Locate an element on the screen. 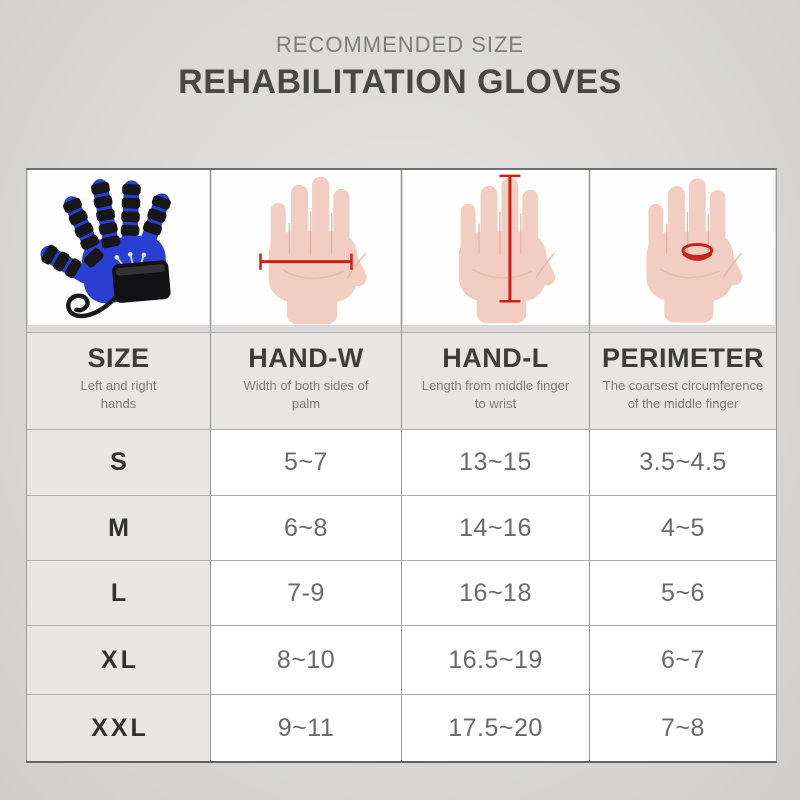 This screenshot has height=800, width=800. size-row-label-xl: XL is located at coordinates (119, 660).